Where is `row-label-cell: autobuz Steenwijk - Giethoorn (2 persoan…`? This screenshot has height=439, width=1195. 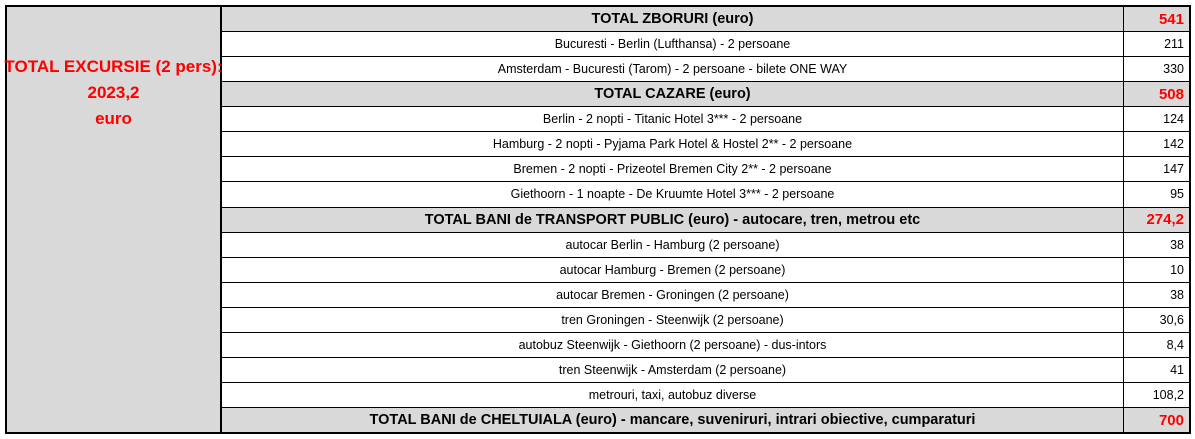
row-label-cell: autobuz Steenwijk - Giethoorn (2 persoan… is located at coordinates (672, 344).